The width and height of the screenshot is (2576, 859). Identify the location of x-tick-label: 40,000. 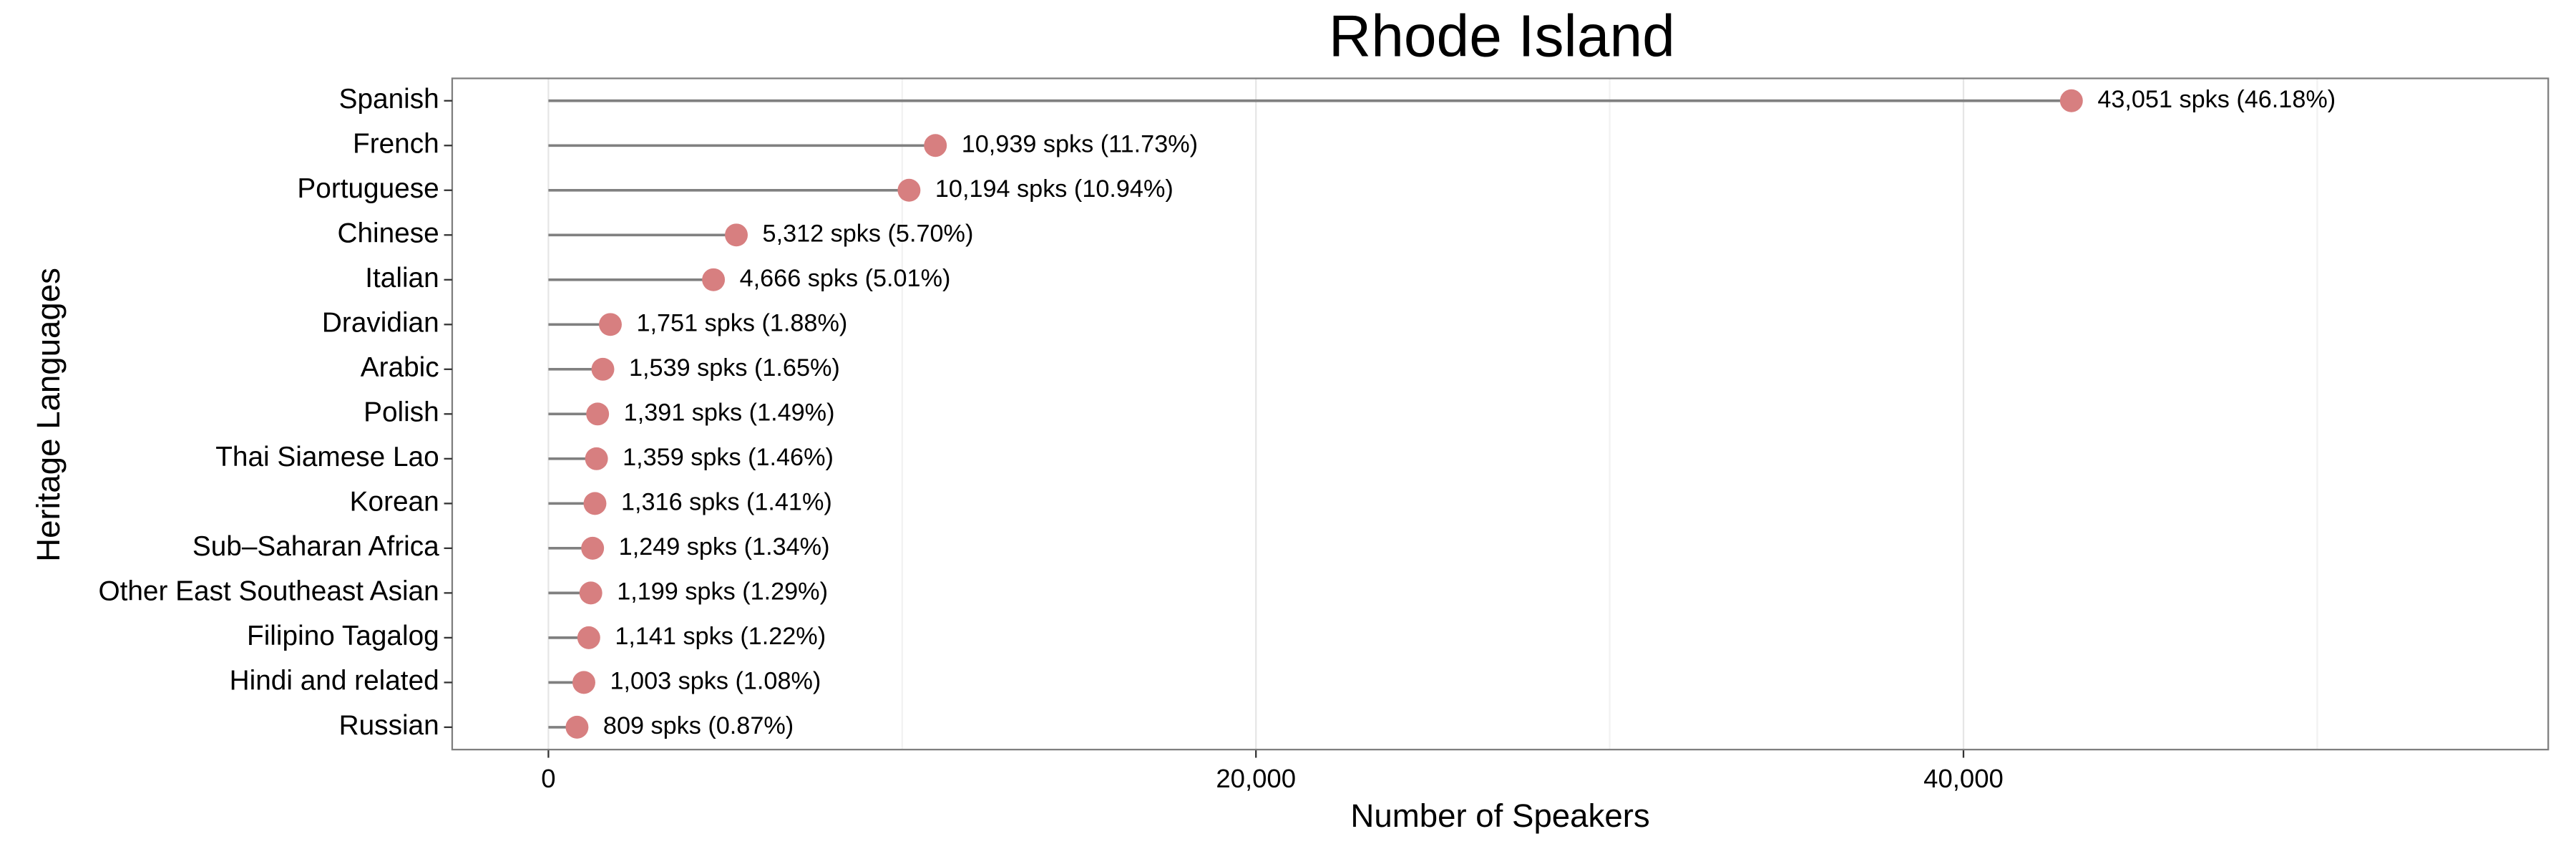
(1963, 778).